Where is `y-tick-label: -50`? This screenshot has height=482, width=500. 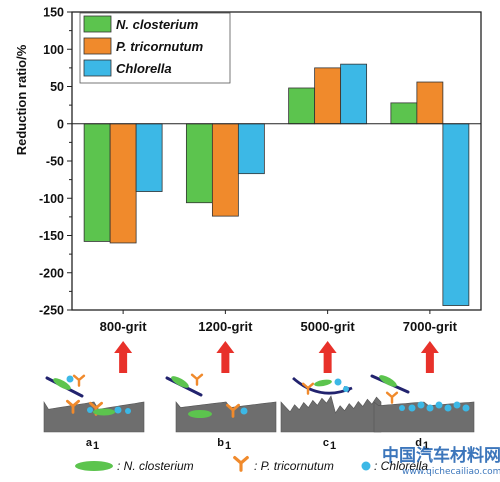
y-tick-label: -50 is located at coordinates (55, 162).